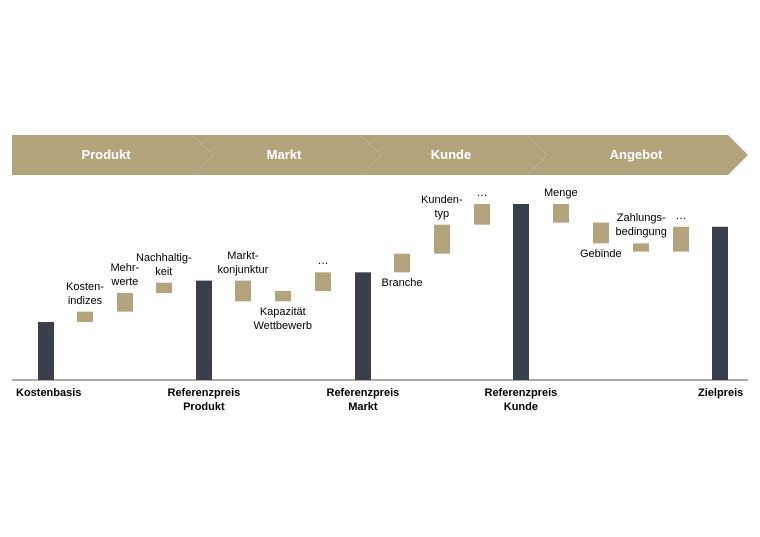 The width and height of the screenshot is (760, 537). I want to click on chevron-kunde, so click(454, 155).